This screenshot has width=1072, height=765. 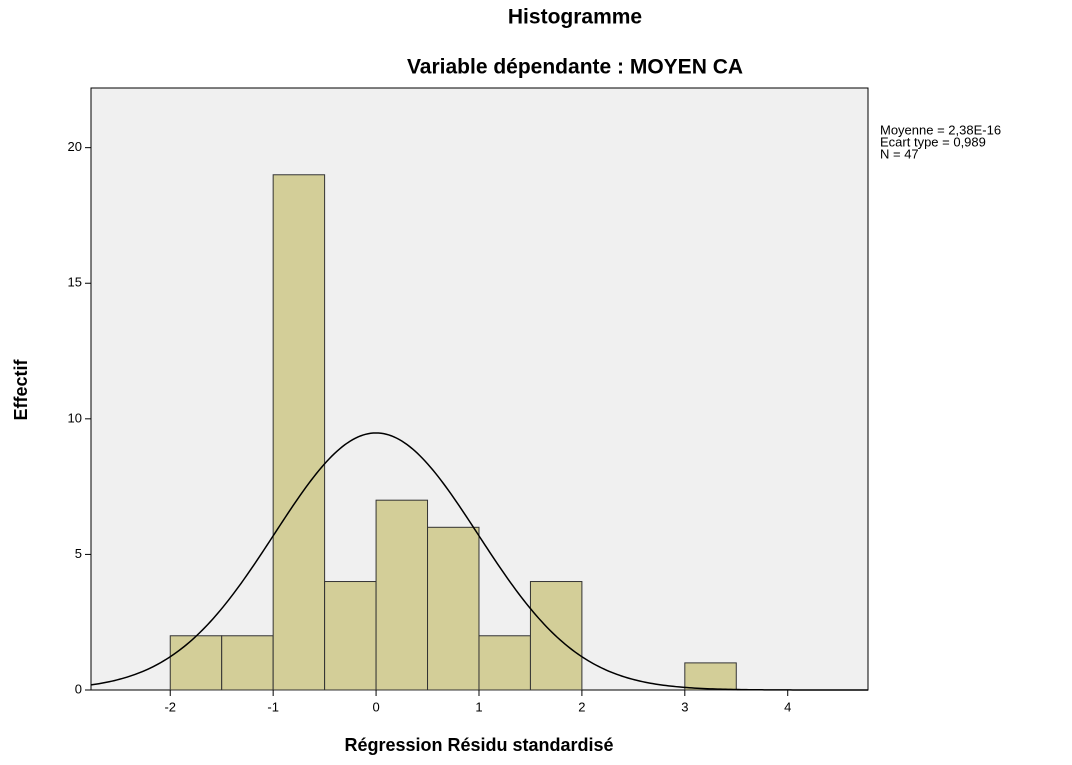 What do you see at coordinates (75, 282) in the screenshot?
I see `y-tick-label: 15` at bounding box center [75, 282].